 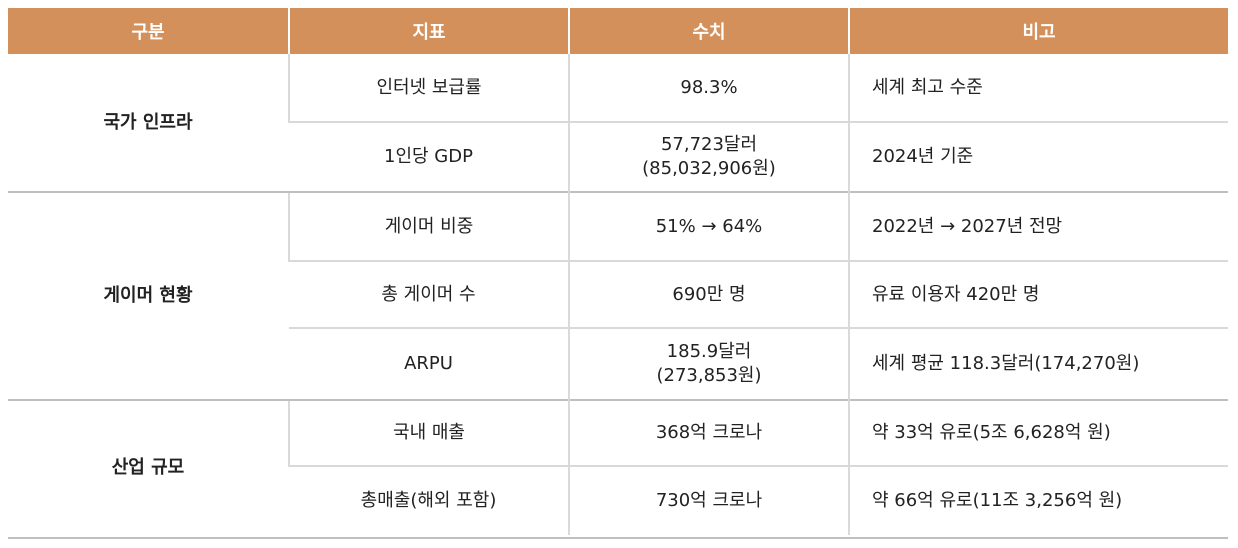 I want to click on header-row: 구분 지표 수치 비고, so click(x=618, y=31).